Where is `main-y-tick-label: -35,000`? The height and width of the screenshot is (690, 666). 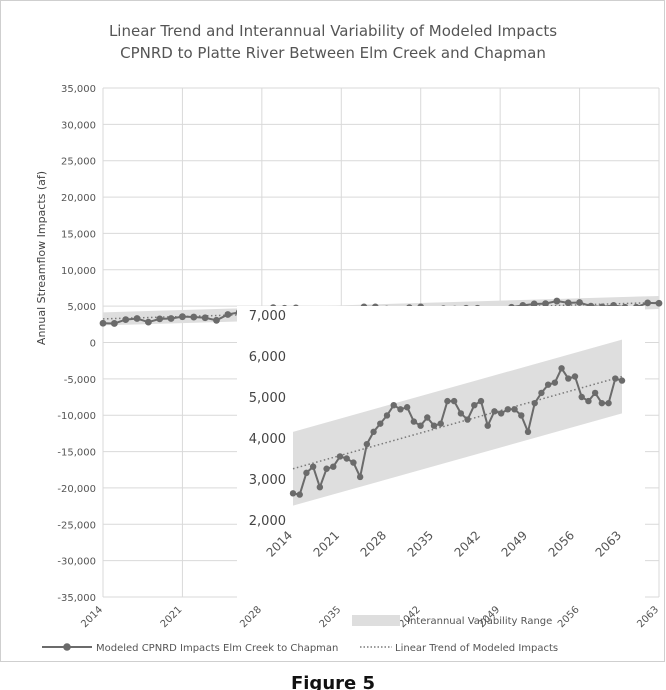 main-y-tick-label: -35,000 is located at coordinates (76, 598).